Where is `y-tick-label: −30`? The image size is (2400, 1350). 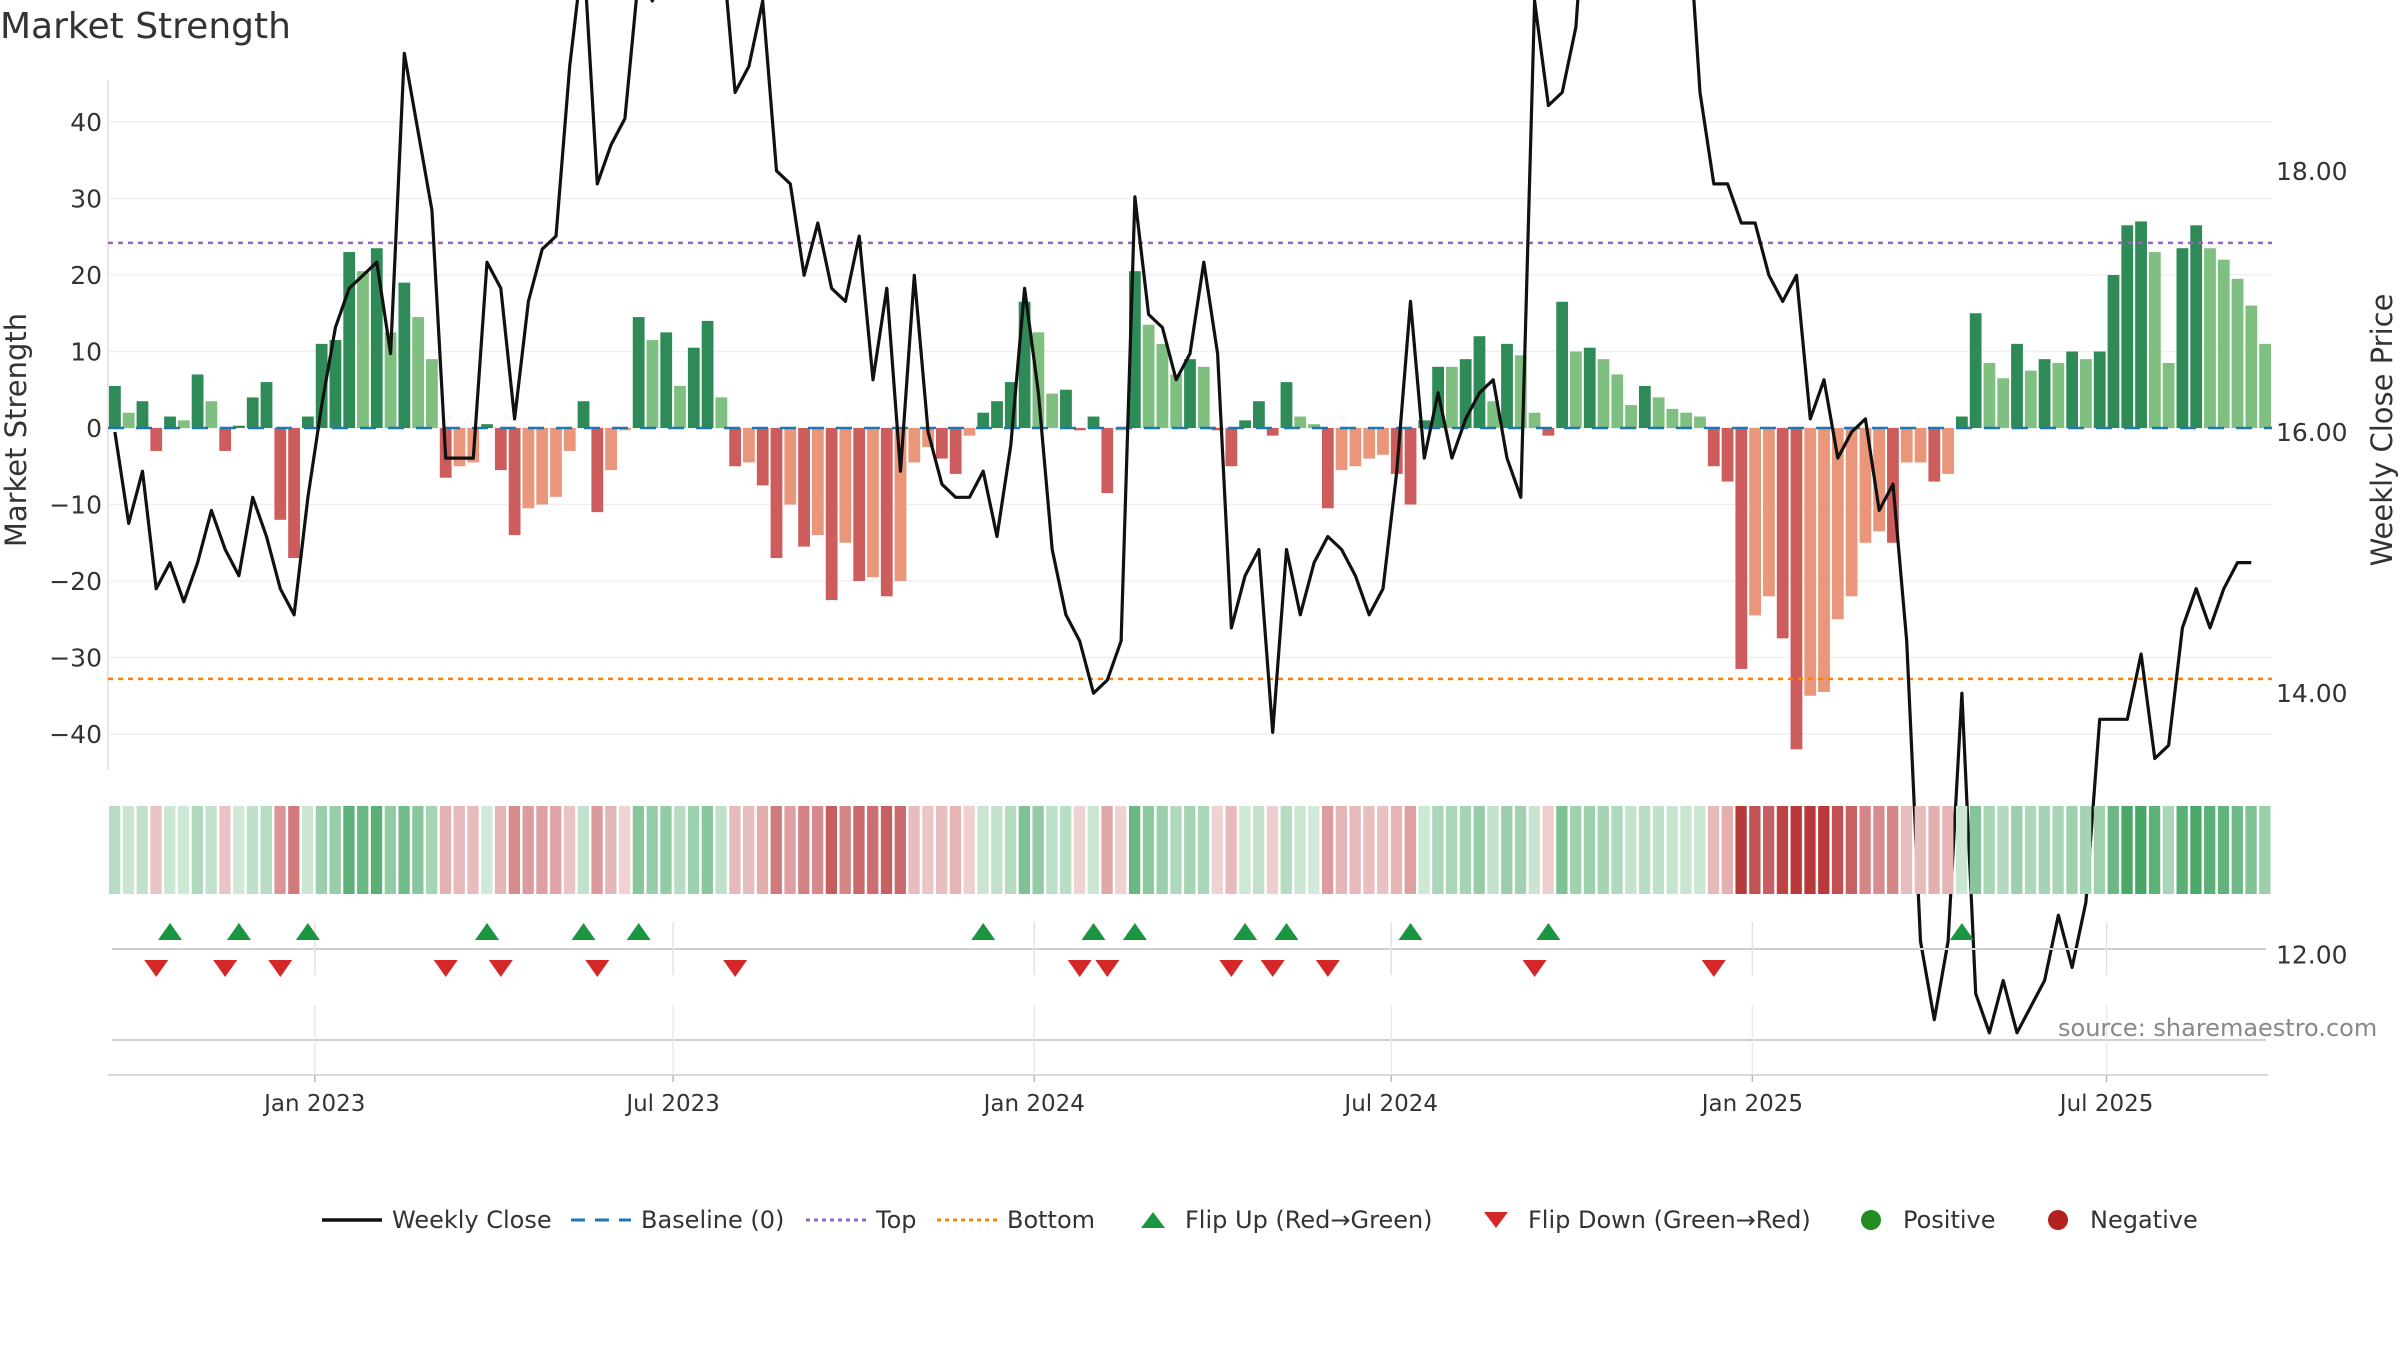 y-tick-label: −30 is located at coordinates (75, 658).